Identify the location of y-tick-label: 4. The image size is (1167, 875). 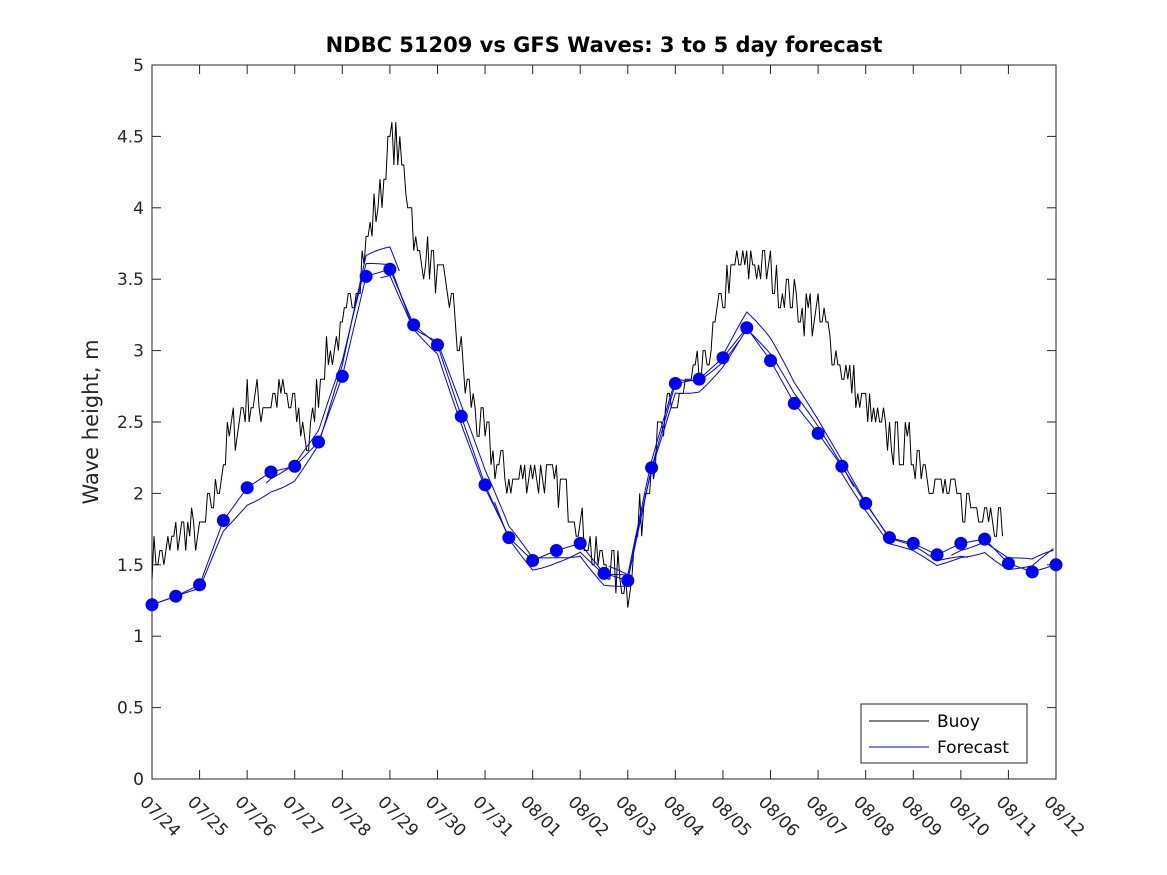
(138, 209).